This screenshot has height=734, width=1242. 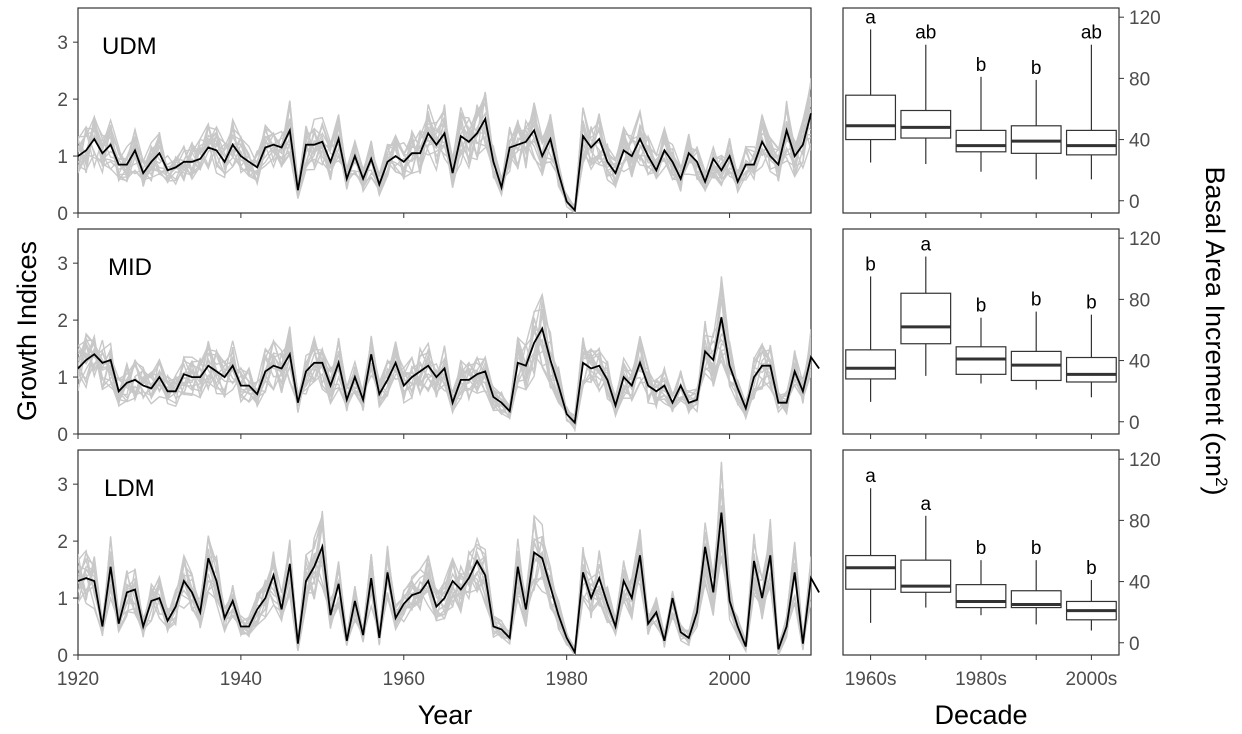 I want to click on site-label: UDM, so click(x=129, y=46).